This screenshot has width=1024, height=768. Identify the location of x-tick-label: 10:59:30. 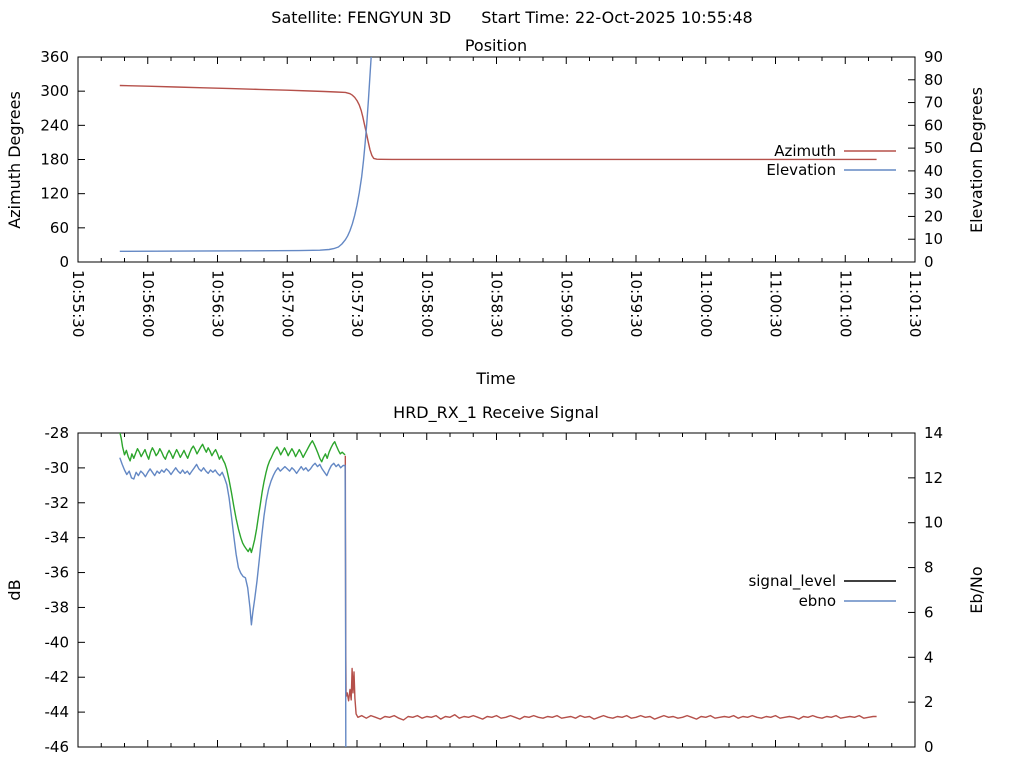
(636, 303).